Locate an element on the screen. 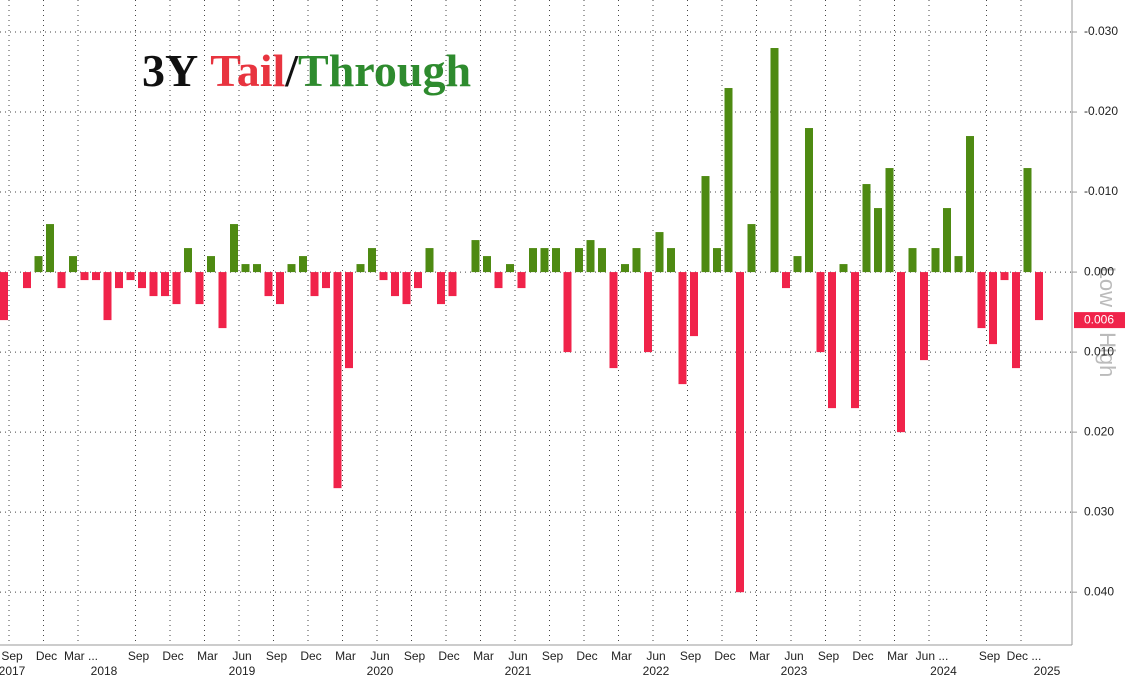 The width and height of the screenshot is (1125, 679). x-year-label: 2022 is located at coordinates (656, 671).